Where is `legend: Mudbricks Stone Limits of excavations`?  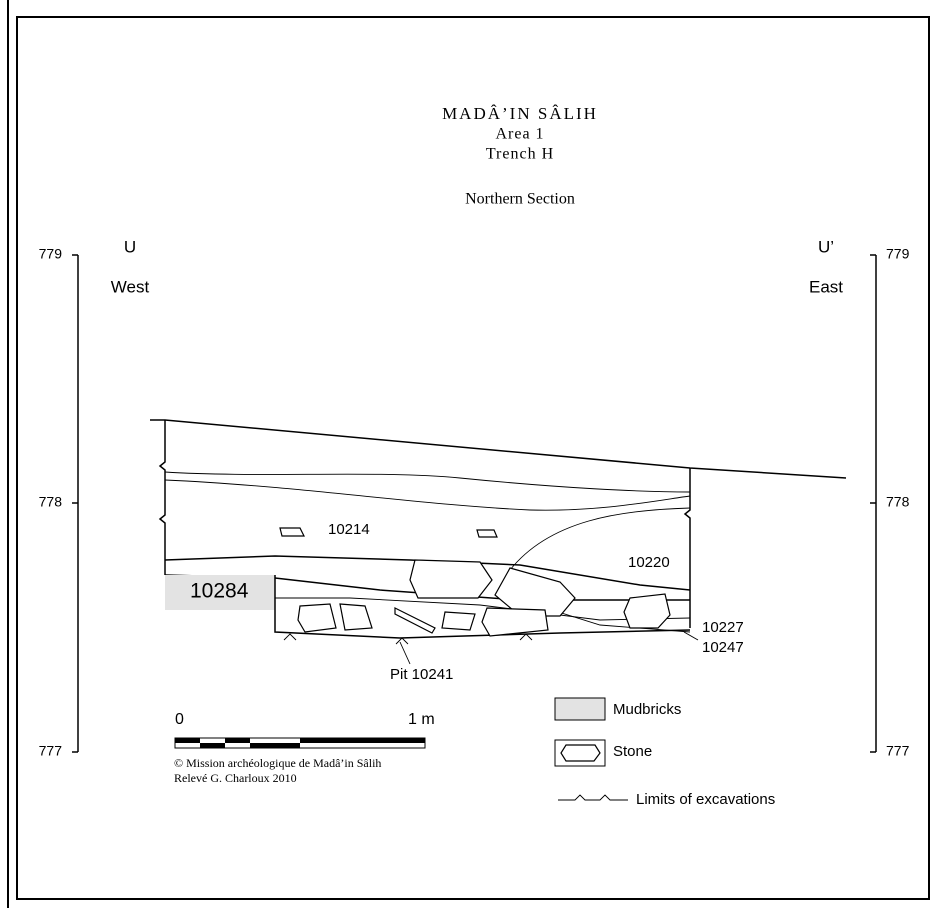 legend: Mudbricks Stone Limits of excavations is located at coordinates (664, 752).